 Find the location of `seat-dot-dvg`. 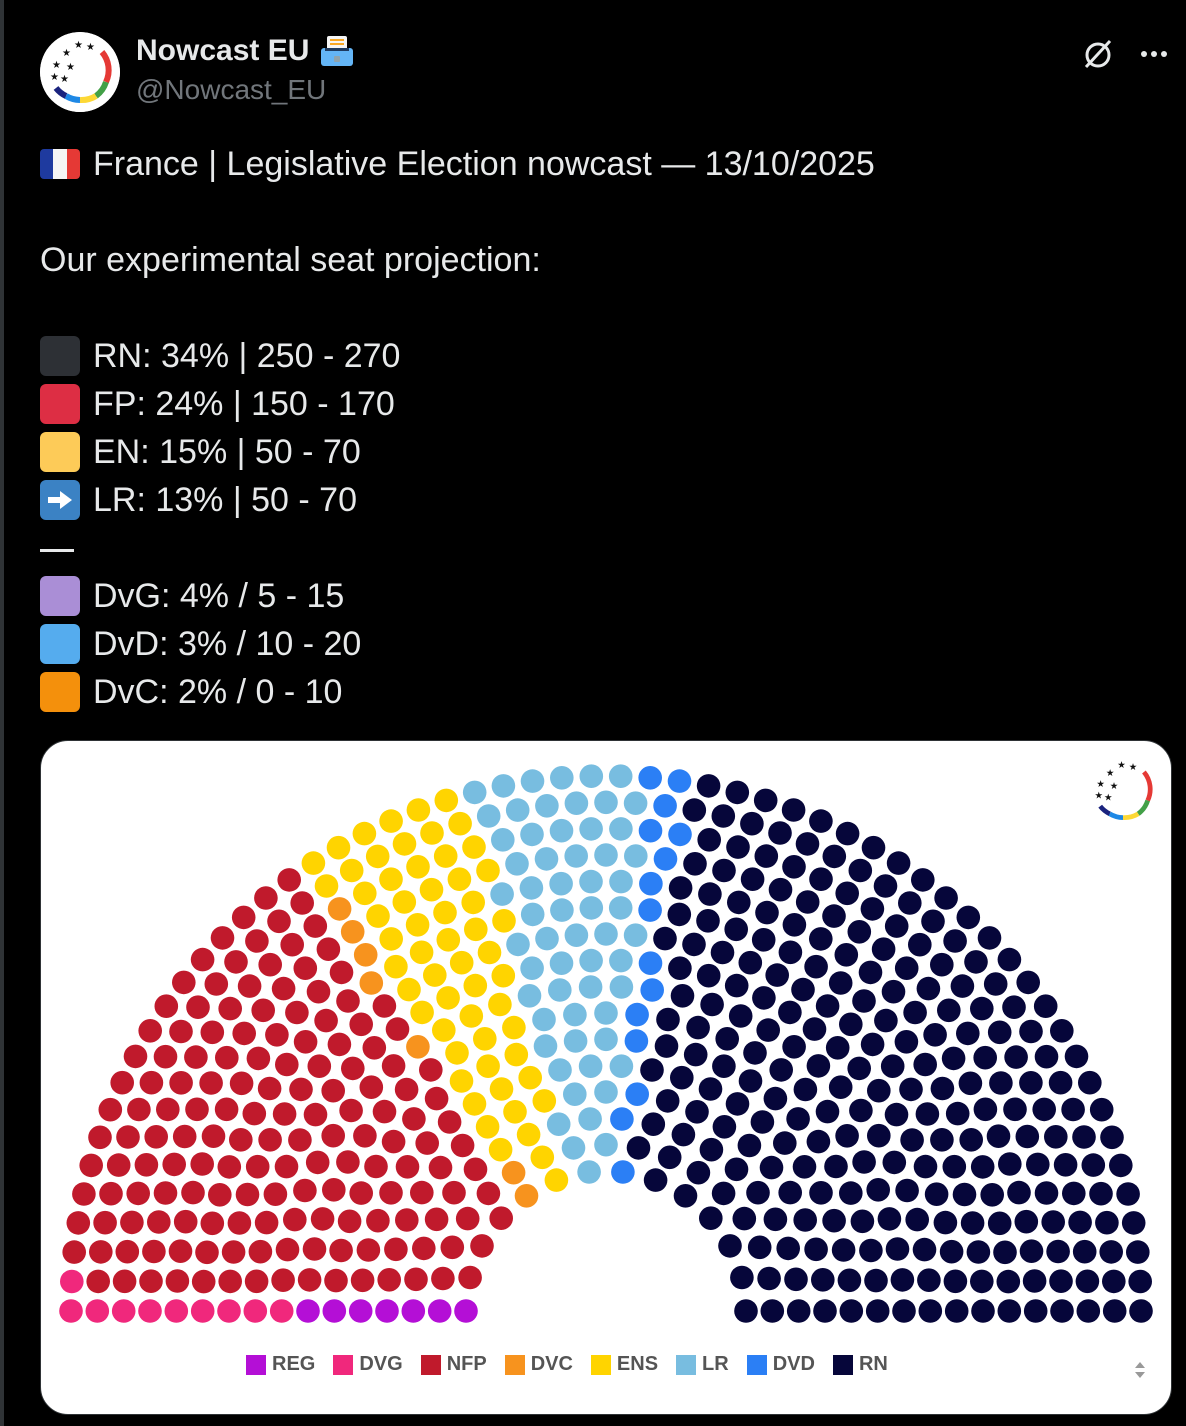

seat-dot-dvg is located at coordinates (150, 1311).